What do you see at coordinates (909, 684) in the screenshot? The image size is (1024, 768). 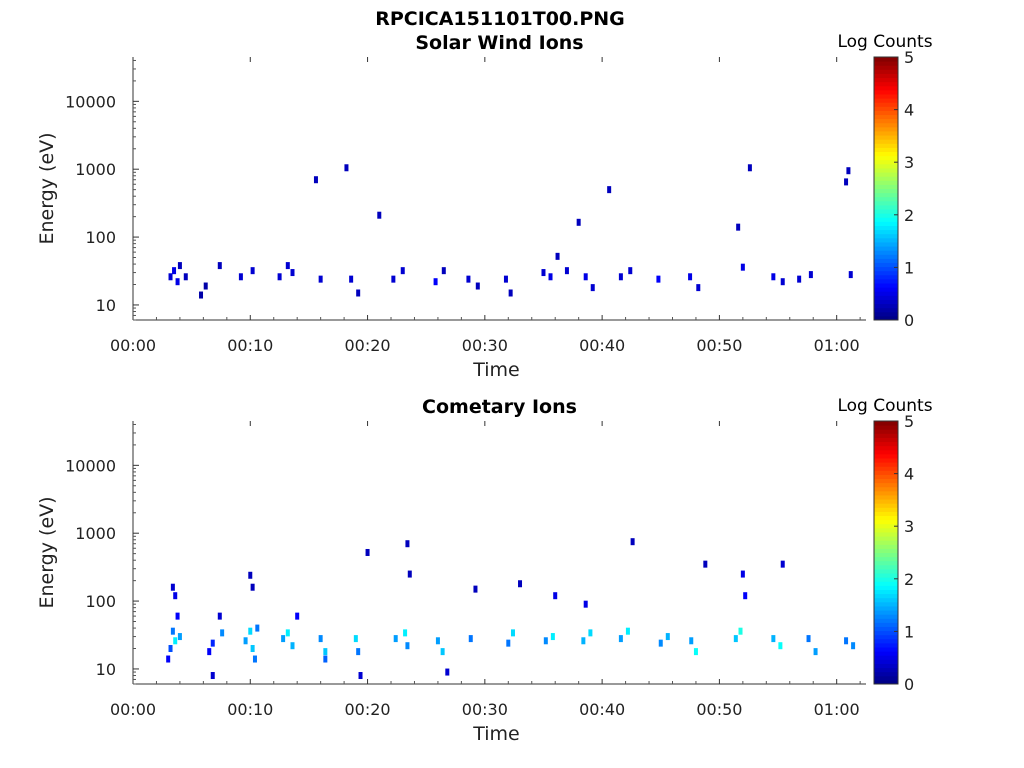 I see `p1-colorbar-tick-label: 0` at bounding box center [909, 684].